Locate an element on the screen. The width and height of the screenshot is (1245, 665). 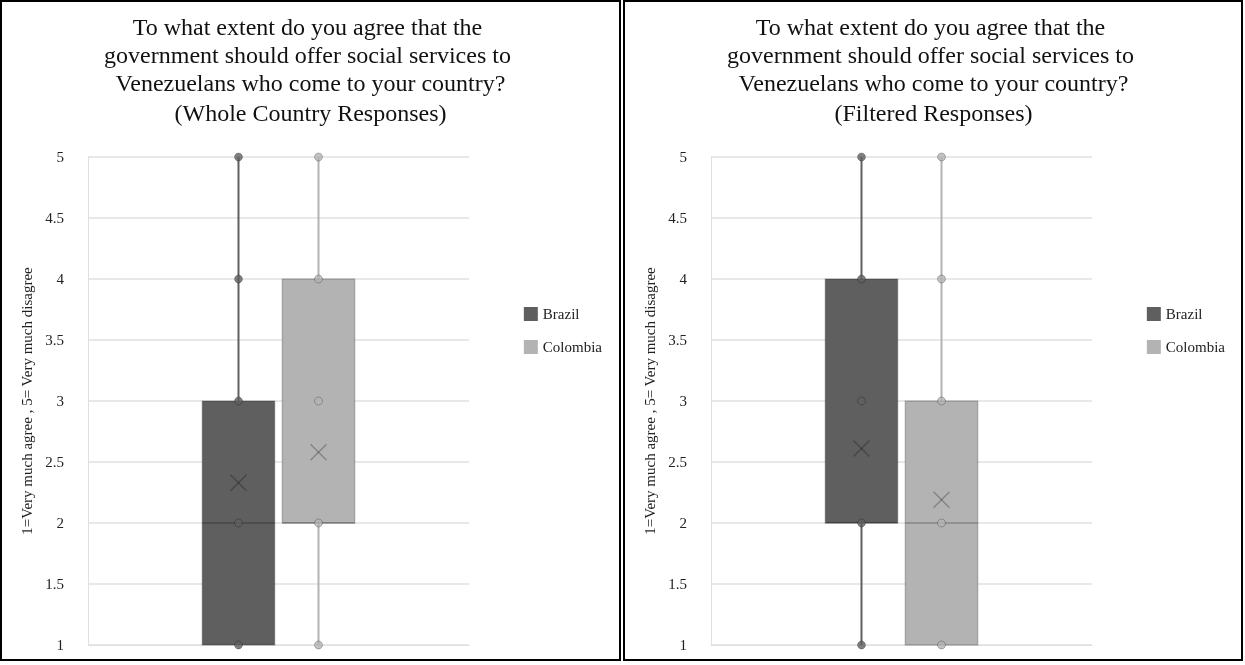
chart-subtitle: (Filtered Responses) is located at coordinates (933, 113).